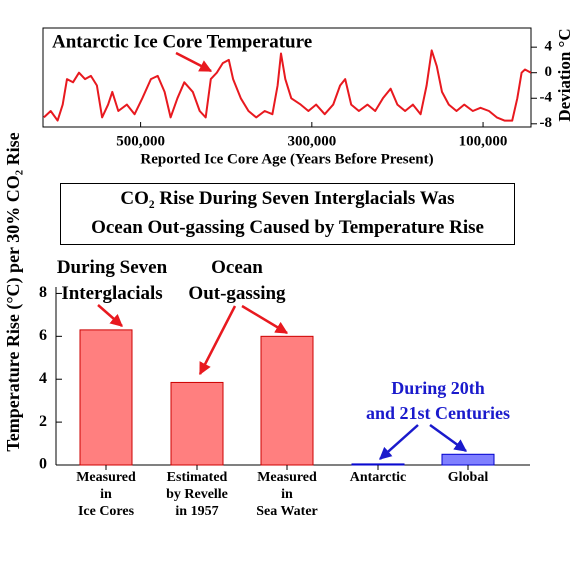 Image resolution: width=576 pixels, height=575 pixels. Describe the element at coordinates (564, 74) in the screenshot. I see `y2-axis-title: Deviation °C` at that location.